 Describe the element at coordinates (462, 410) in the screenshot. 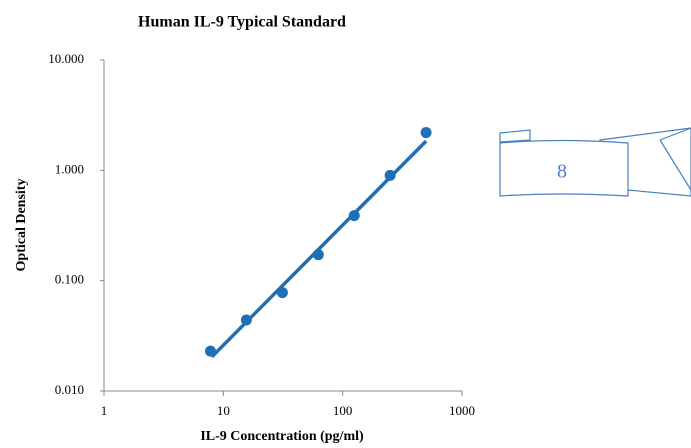

I see `x-tick-label: 1000` at that location.